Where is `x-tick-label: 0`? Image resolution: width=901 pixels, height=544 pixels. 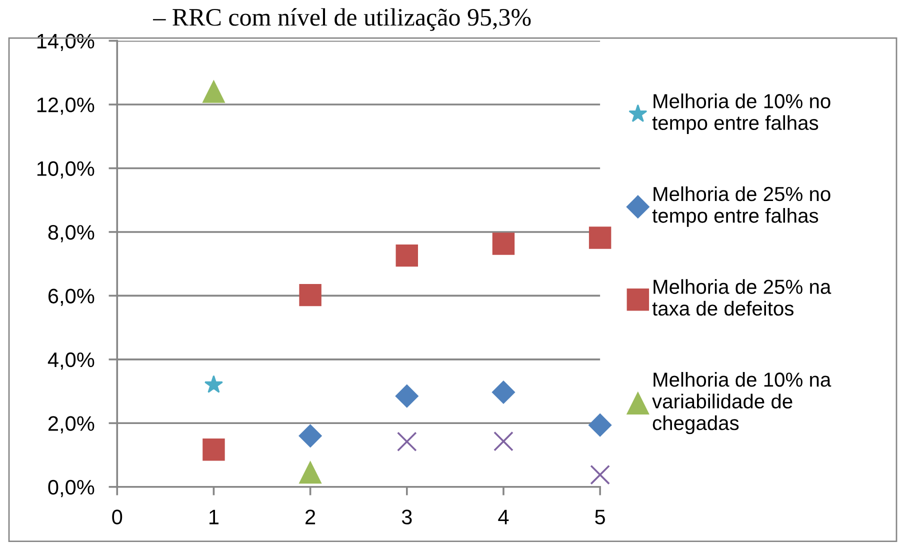 x-tick-label: 0 is located at coordinates (117, 517).